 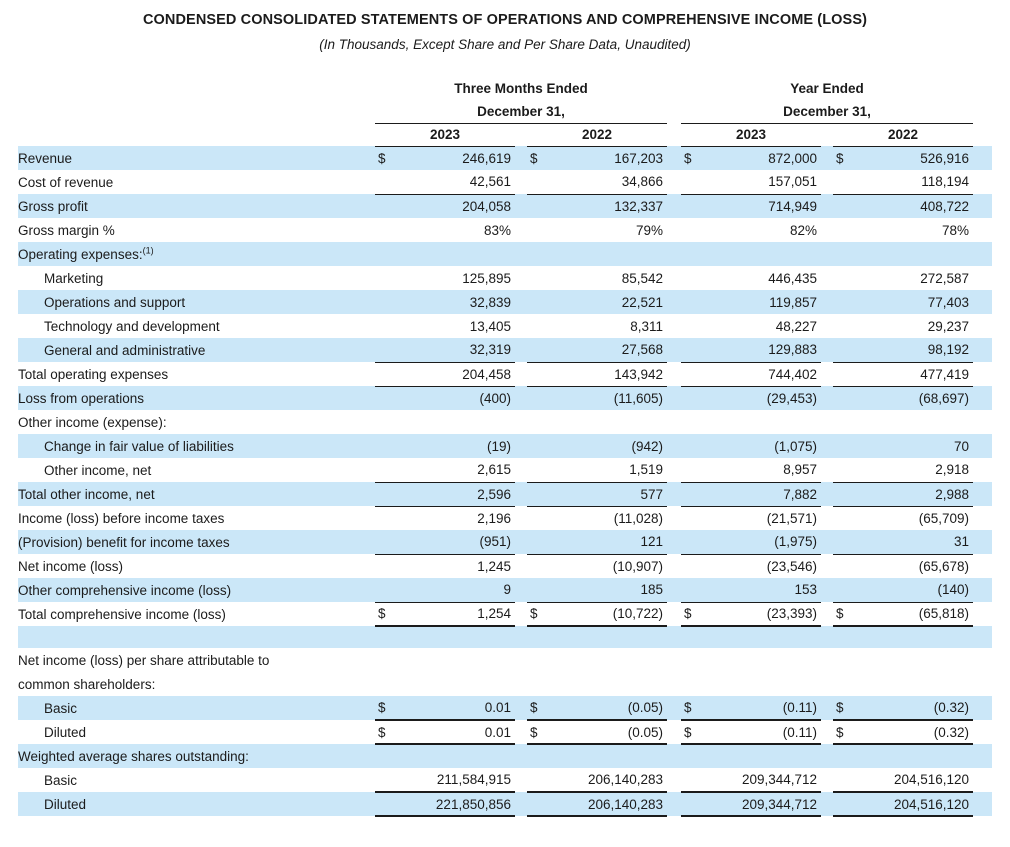 I want to click on table-row: Marketing 125,895 85,542 446,435 272,587, so click(x=505, y=278).